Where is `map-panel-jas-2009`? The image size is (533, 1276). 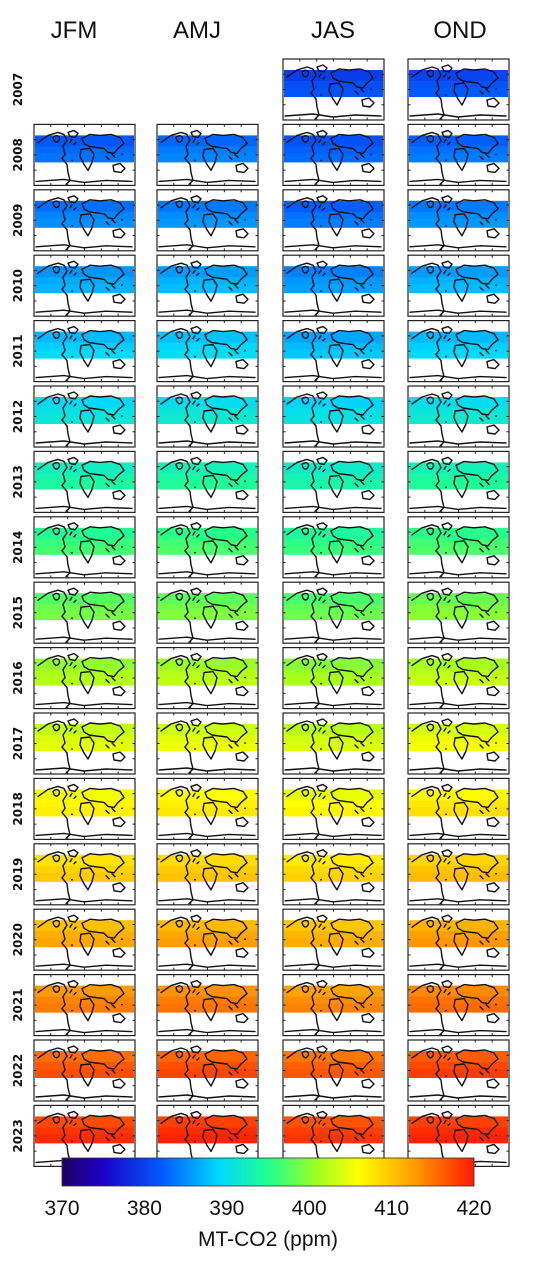 map-panel-jas-2009 is located at coordinates (333, 220).